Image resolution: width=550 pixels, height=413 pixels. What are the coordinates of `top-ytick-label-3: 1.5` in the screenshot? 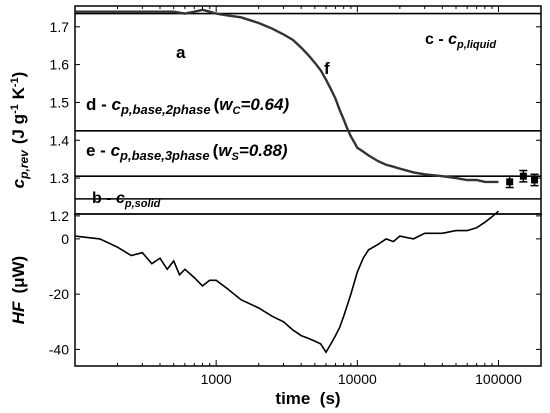 It's located at (60, 102).